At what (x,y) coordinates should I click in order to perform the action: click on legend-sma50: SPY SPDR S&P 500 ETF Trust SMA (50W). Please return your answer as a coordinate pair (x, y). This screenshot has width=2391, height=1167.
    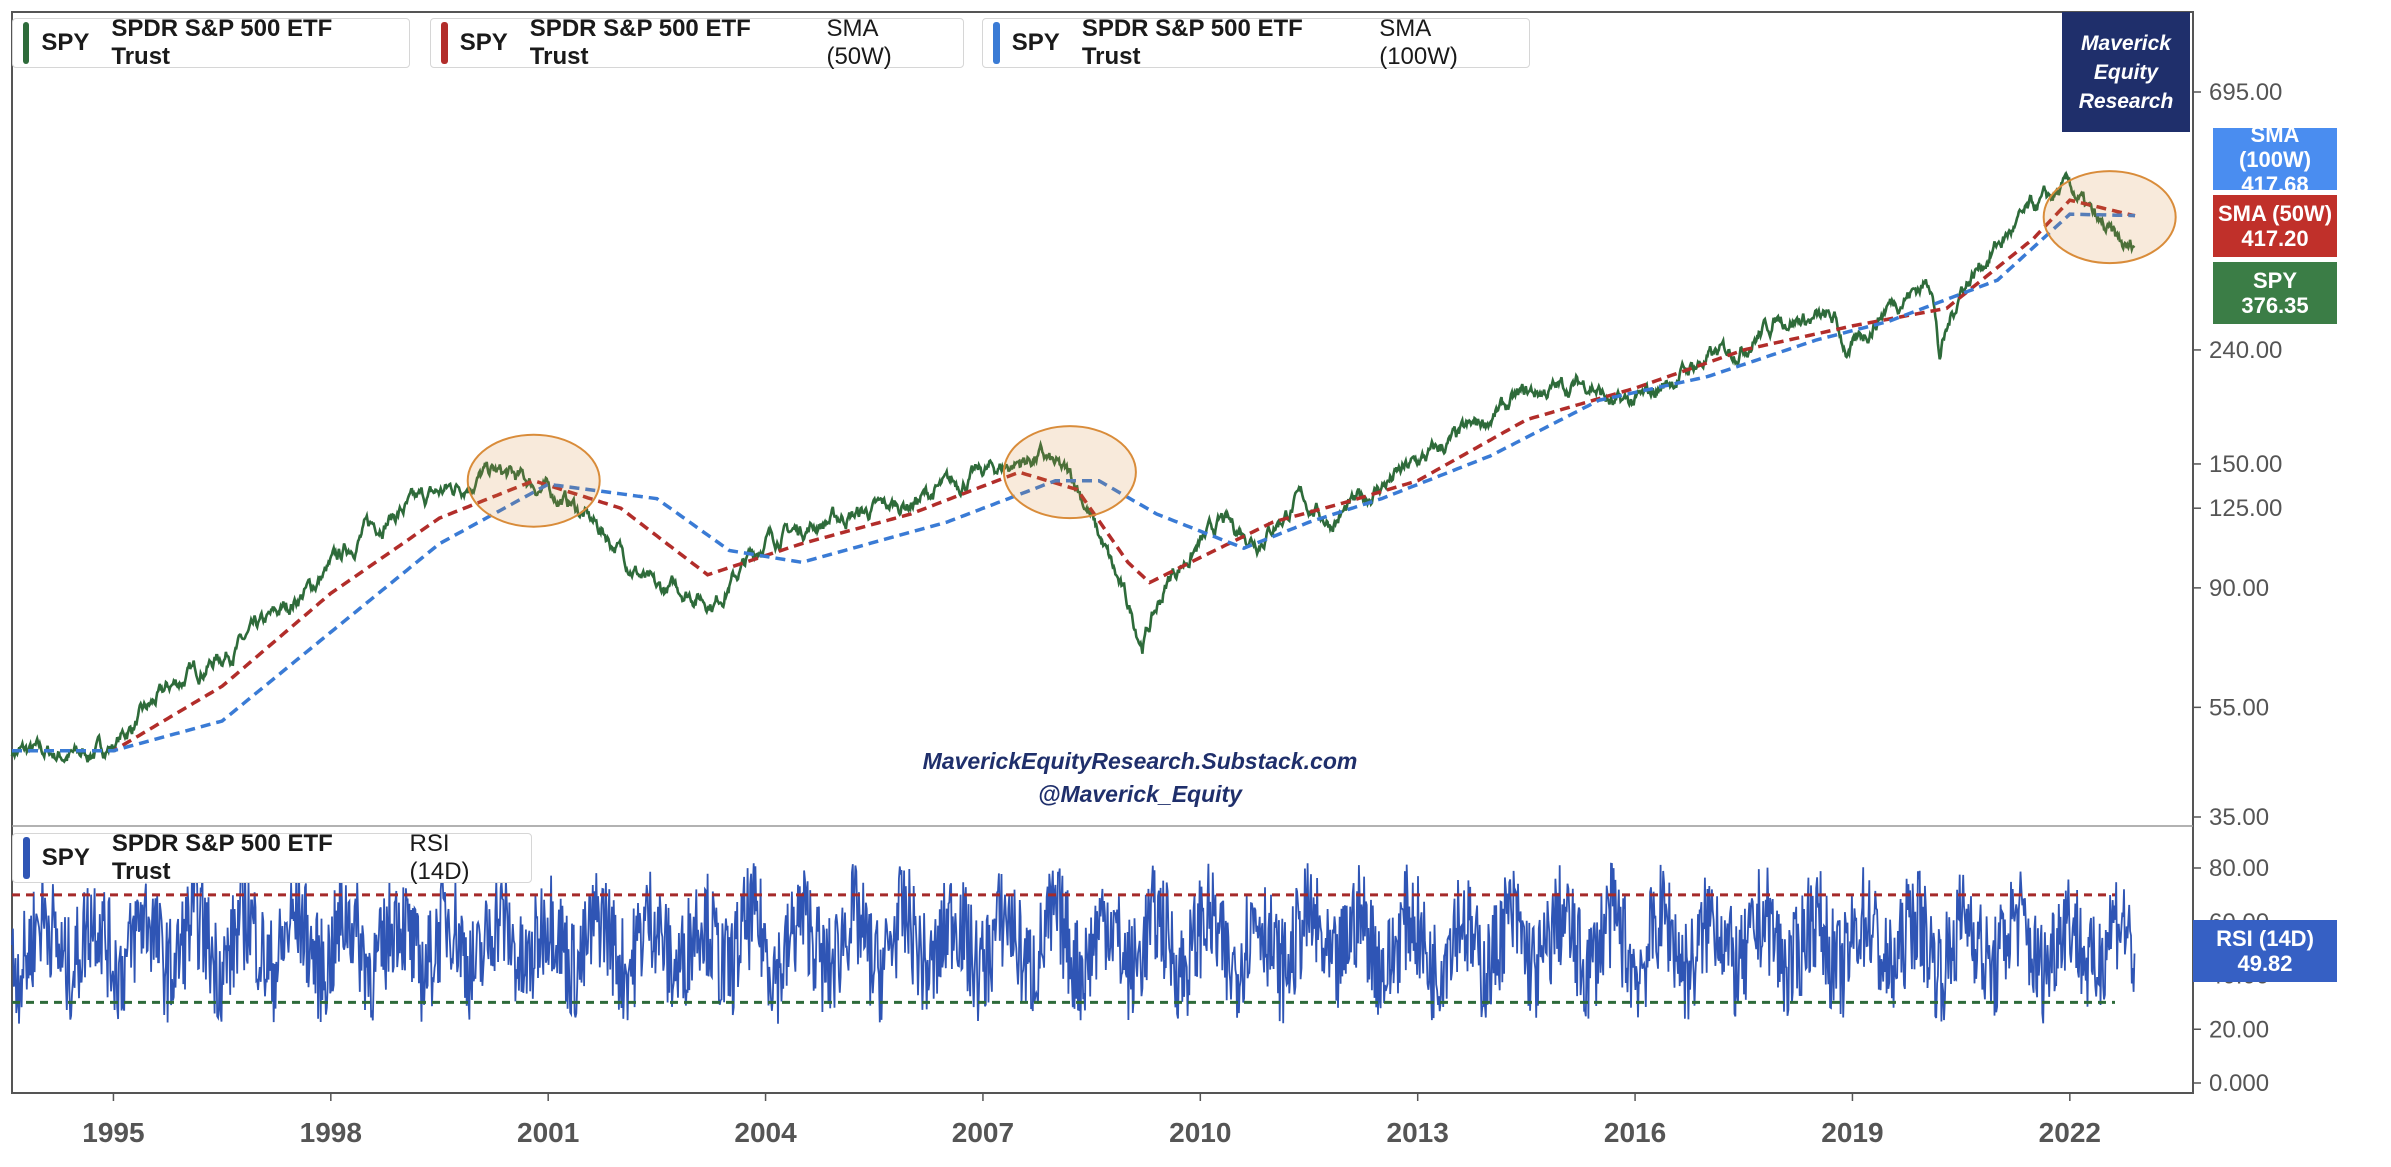
    Looking at the image, I should click on (697, 42).